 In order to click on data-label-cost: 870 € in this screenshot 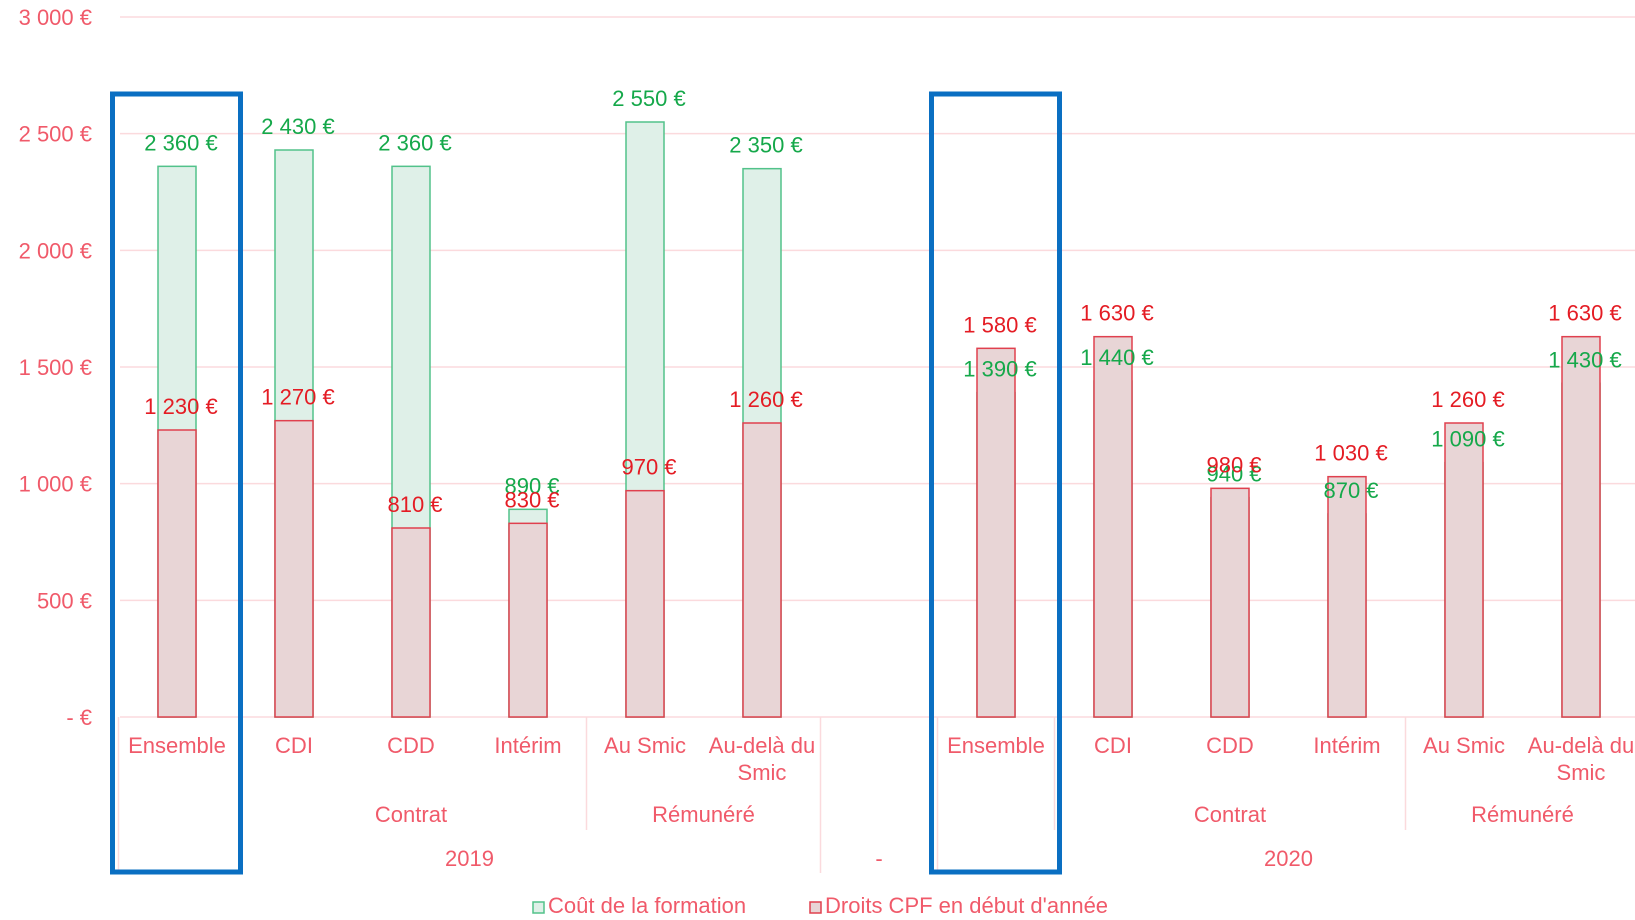, I will do `click(1350, 490)`.